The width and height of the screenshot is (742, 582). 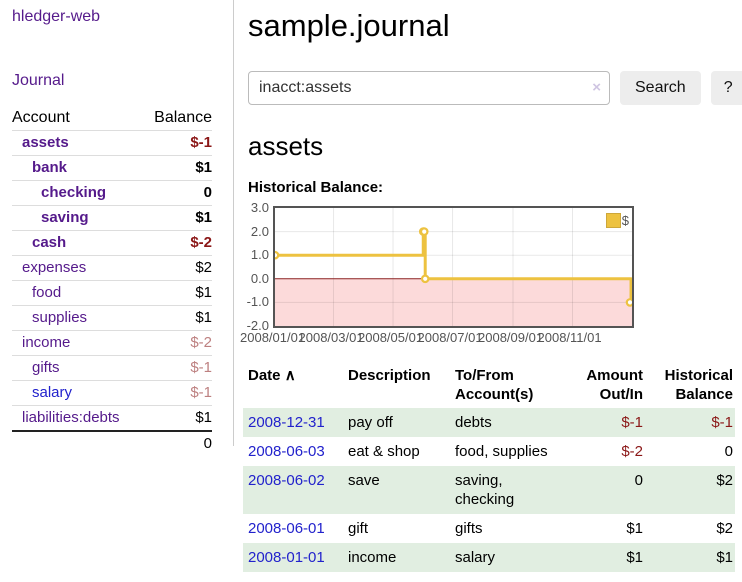 What do you see at coordinates (698, 385) in the screenshot?
I see `balance-column-header: Historical Balance` at bounding box center [698, 385].